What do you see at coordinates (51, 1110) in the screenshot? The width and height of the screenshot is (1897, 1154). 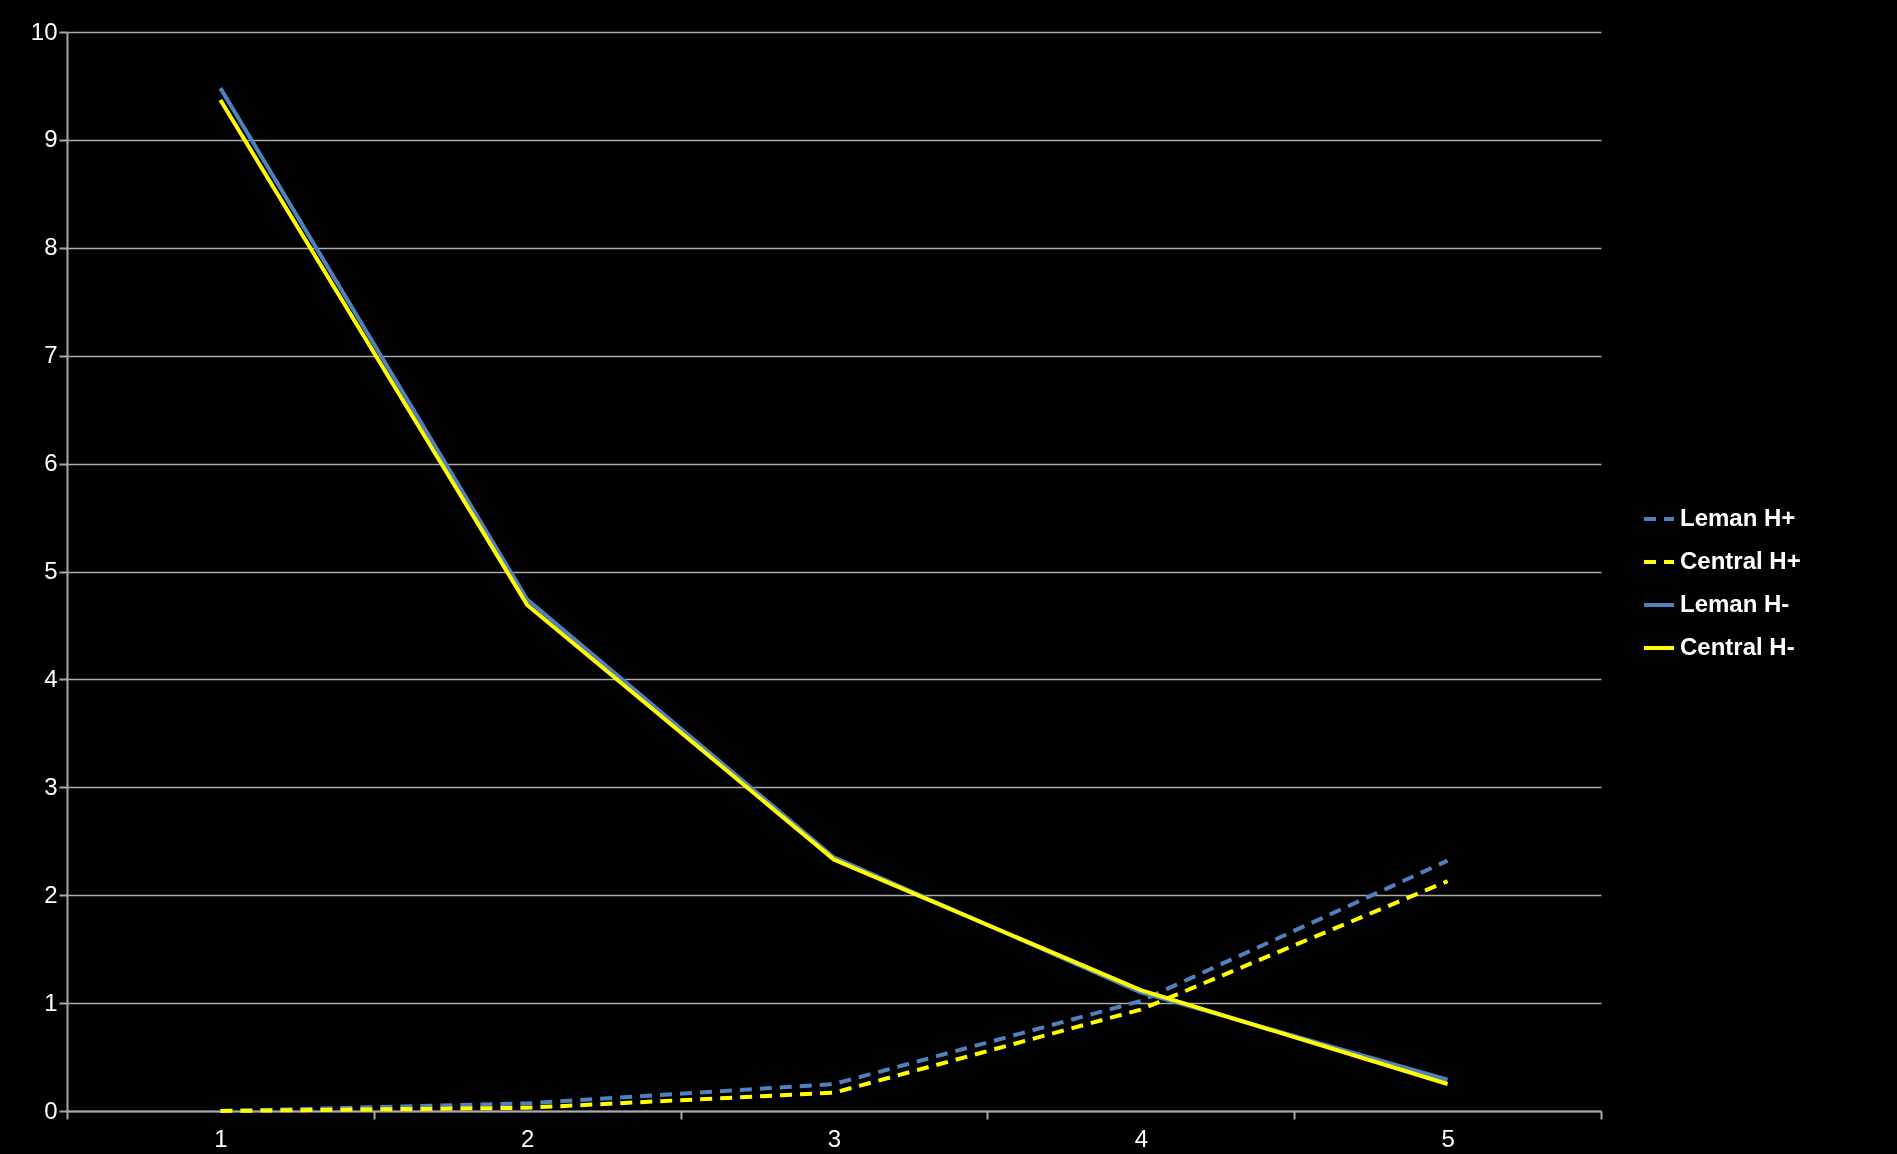 I see `y-tick-label: 0` at bounding box center [51, 1110].